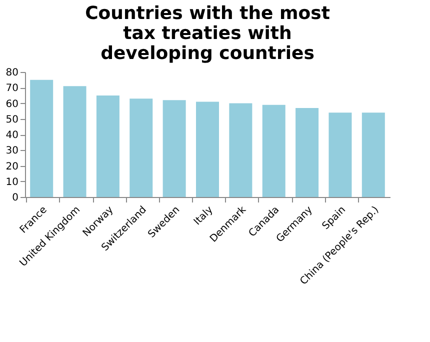 Image resolution: width=430 pixels, height=342 pixels. Describe the element at coordinates (12, 151) in the screenshot. I see `y-tick-label: 30` at that location.